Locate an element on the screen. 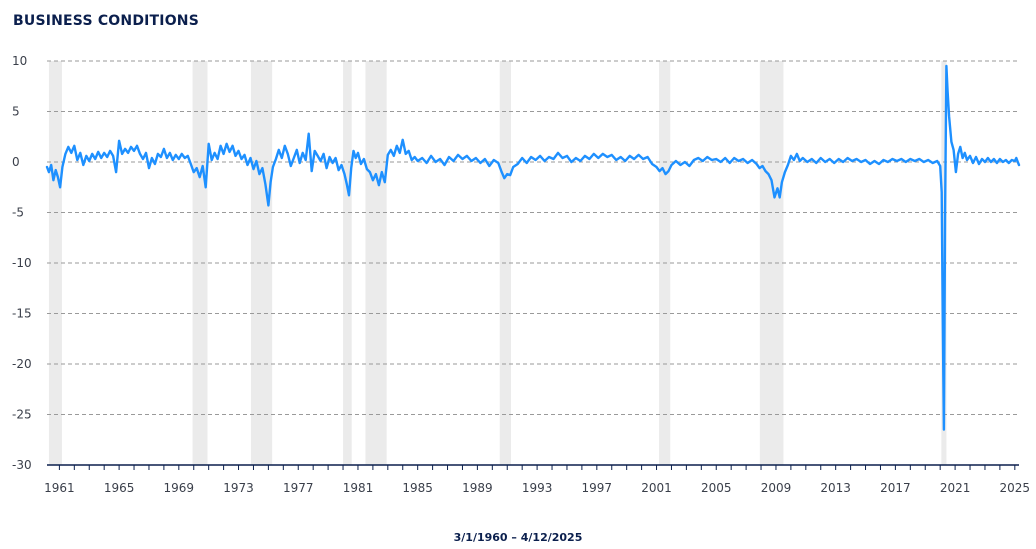 This screenshot has width=1036, height=549. x-tick-label: 1961 is located at coordinates (59, 488).